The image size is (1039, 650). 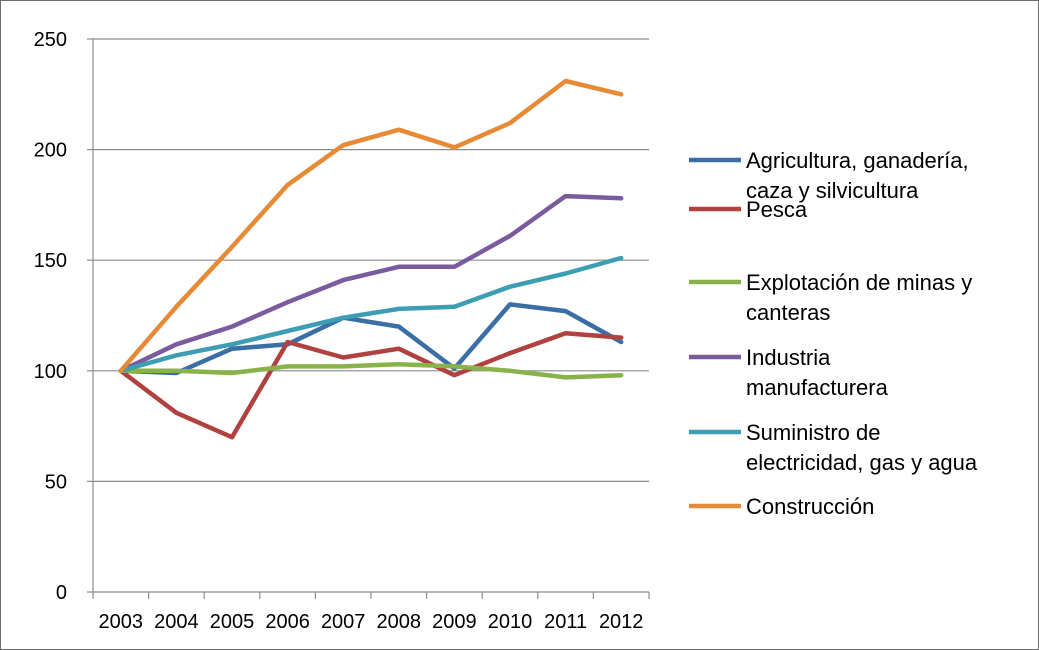 I want to click on legend-entry: Construcción, so click(x=781, y=506).